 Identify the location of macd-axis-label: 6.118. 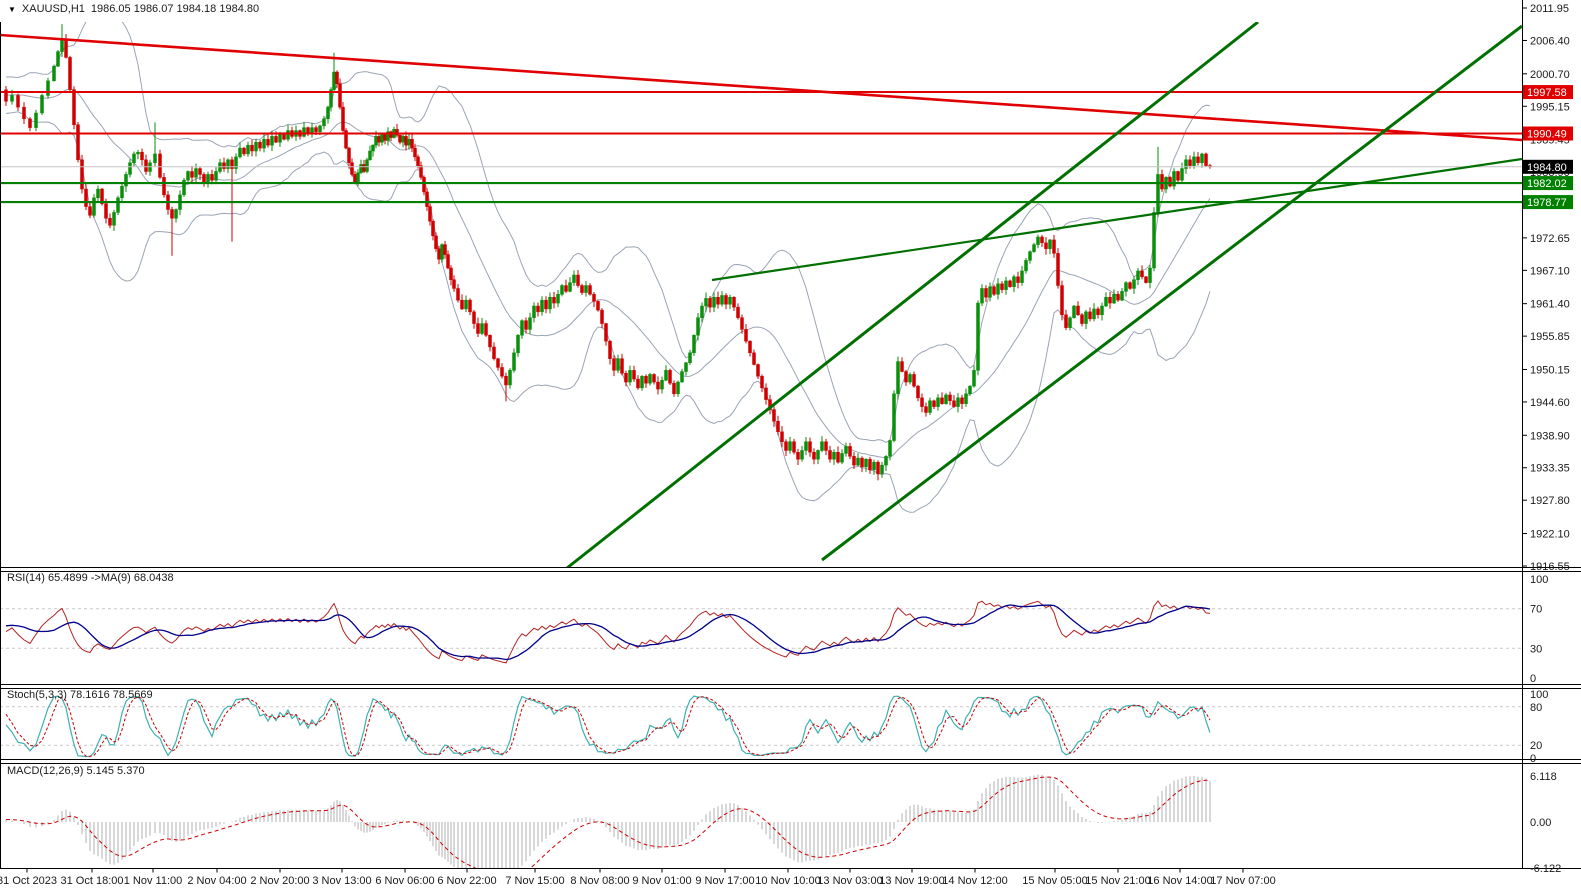
(1543, 777).